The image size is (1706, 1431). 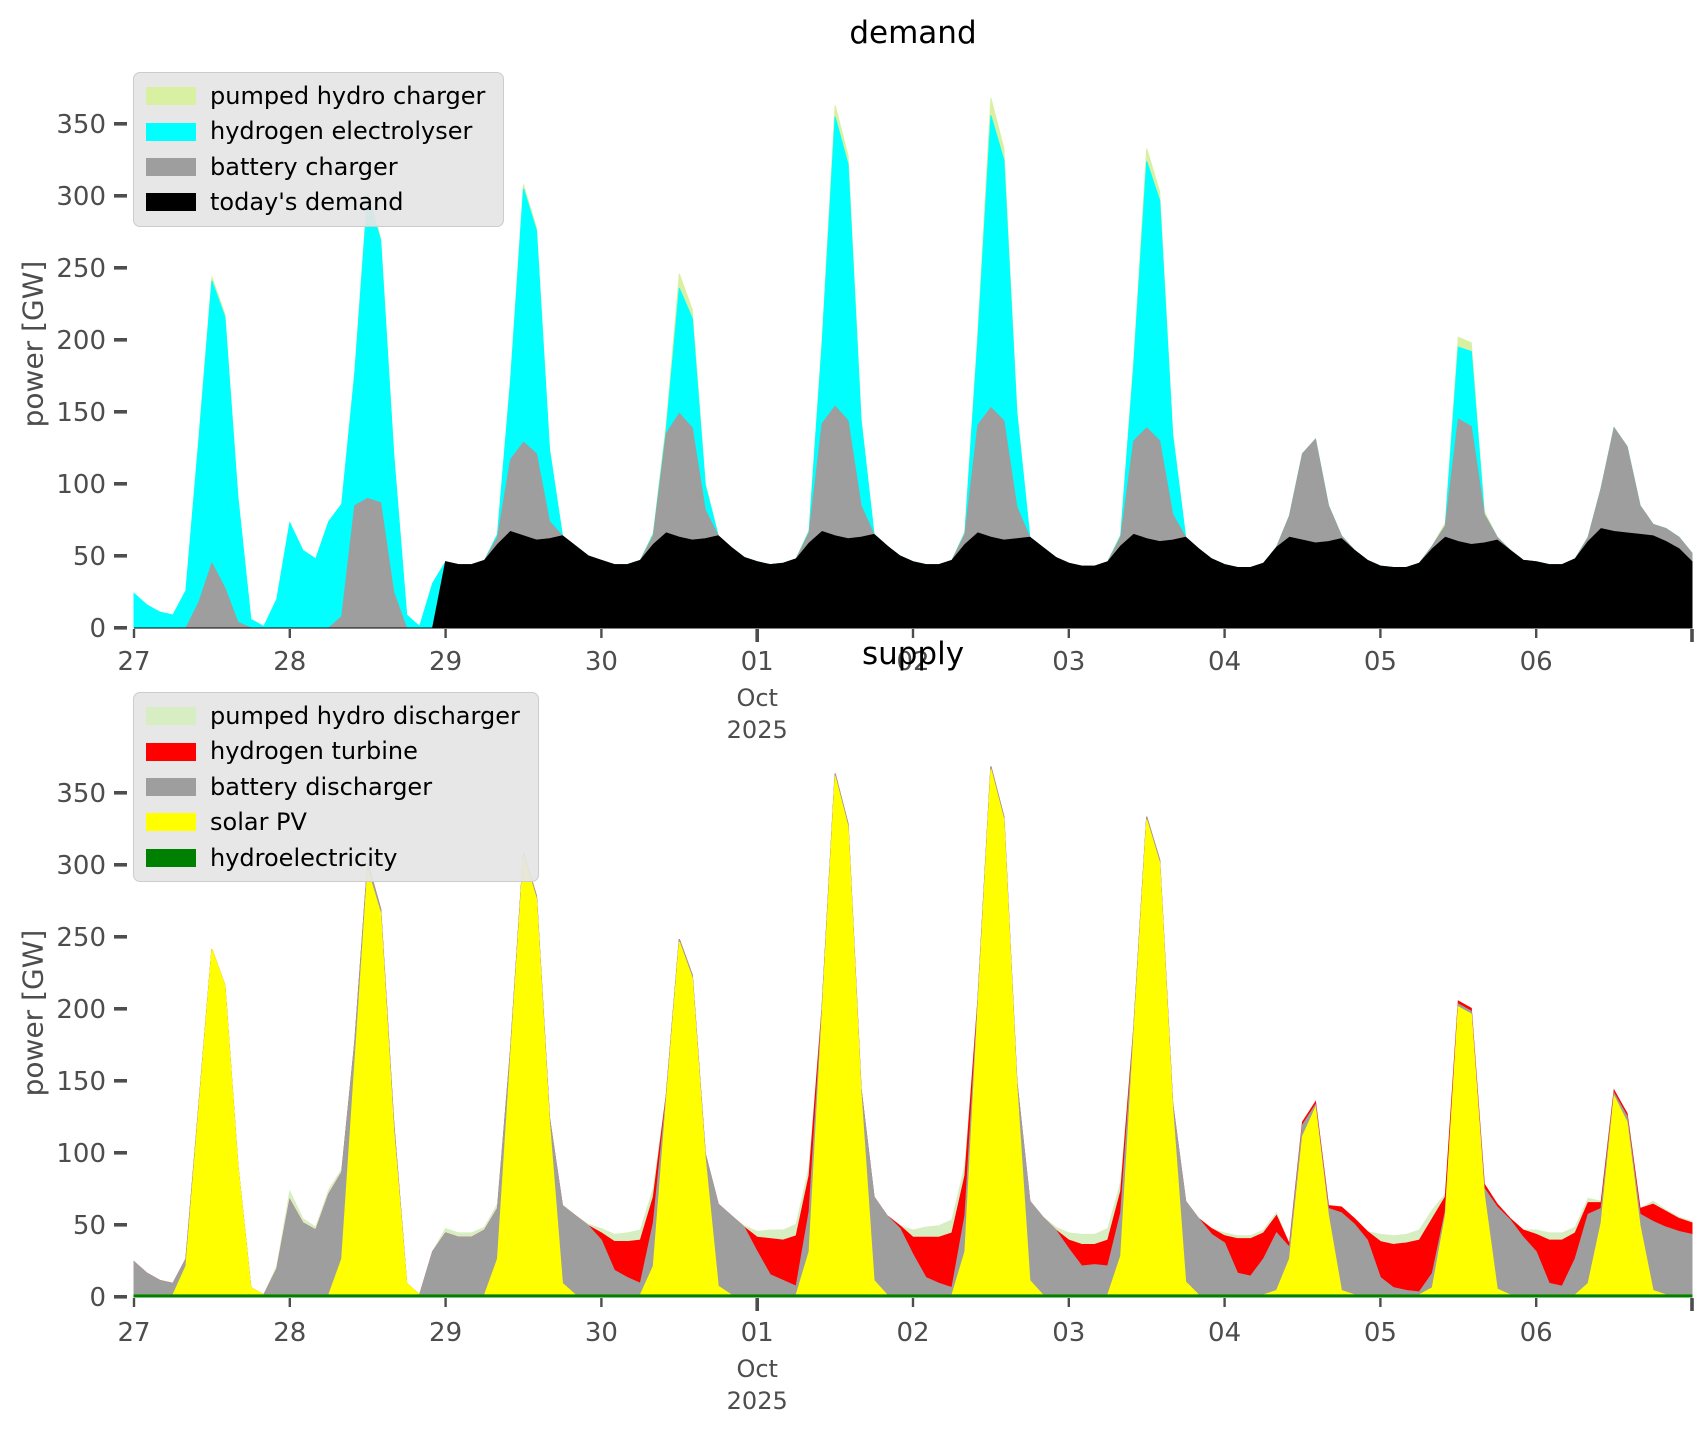 What do you see at coordinates (913, 578) in the screenshot?
I see `area-today-s-demand` at bounding box center [913, 578].